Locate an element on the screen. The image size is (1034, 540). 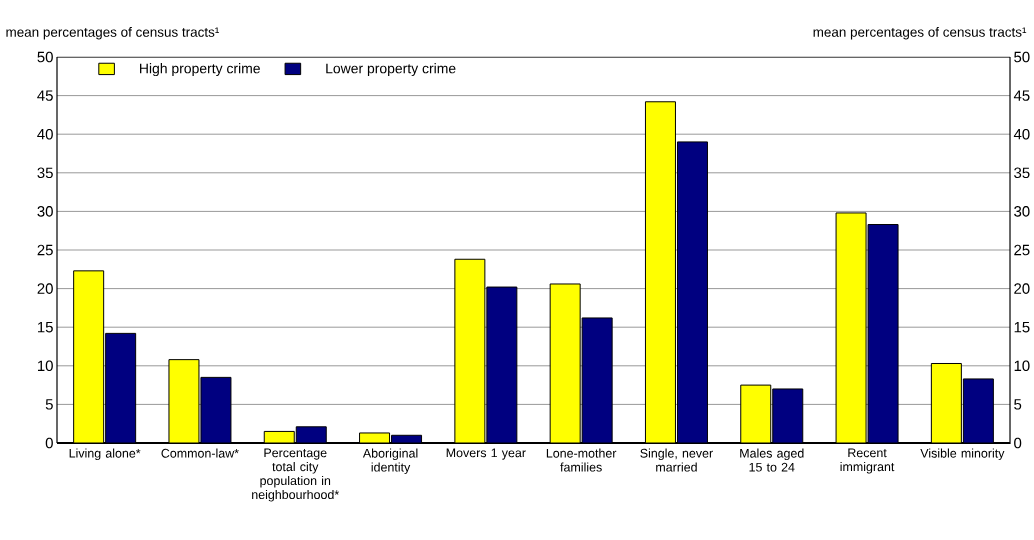
y-tick-label: 10 is located at coordinates (45, 366).